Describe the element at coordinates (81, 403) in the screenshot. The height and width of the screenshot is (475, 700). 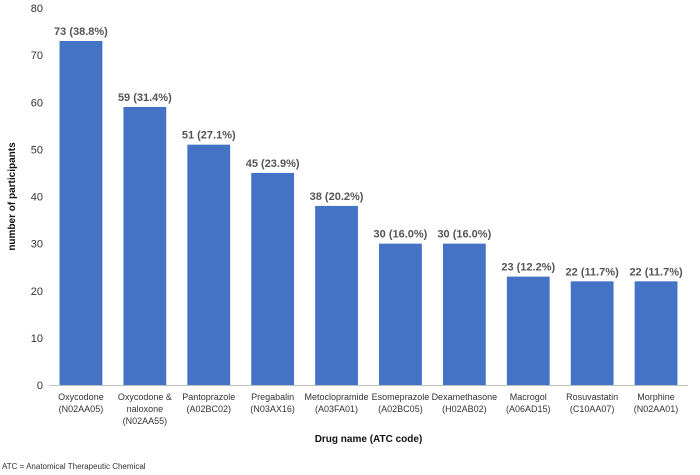
I see `category-label: Oxycodone (N02AA05)` at that location.